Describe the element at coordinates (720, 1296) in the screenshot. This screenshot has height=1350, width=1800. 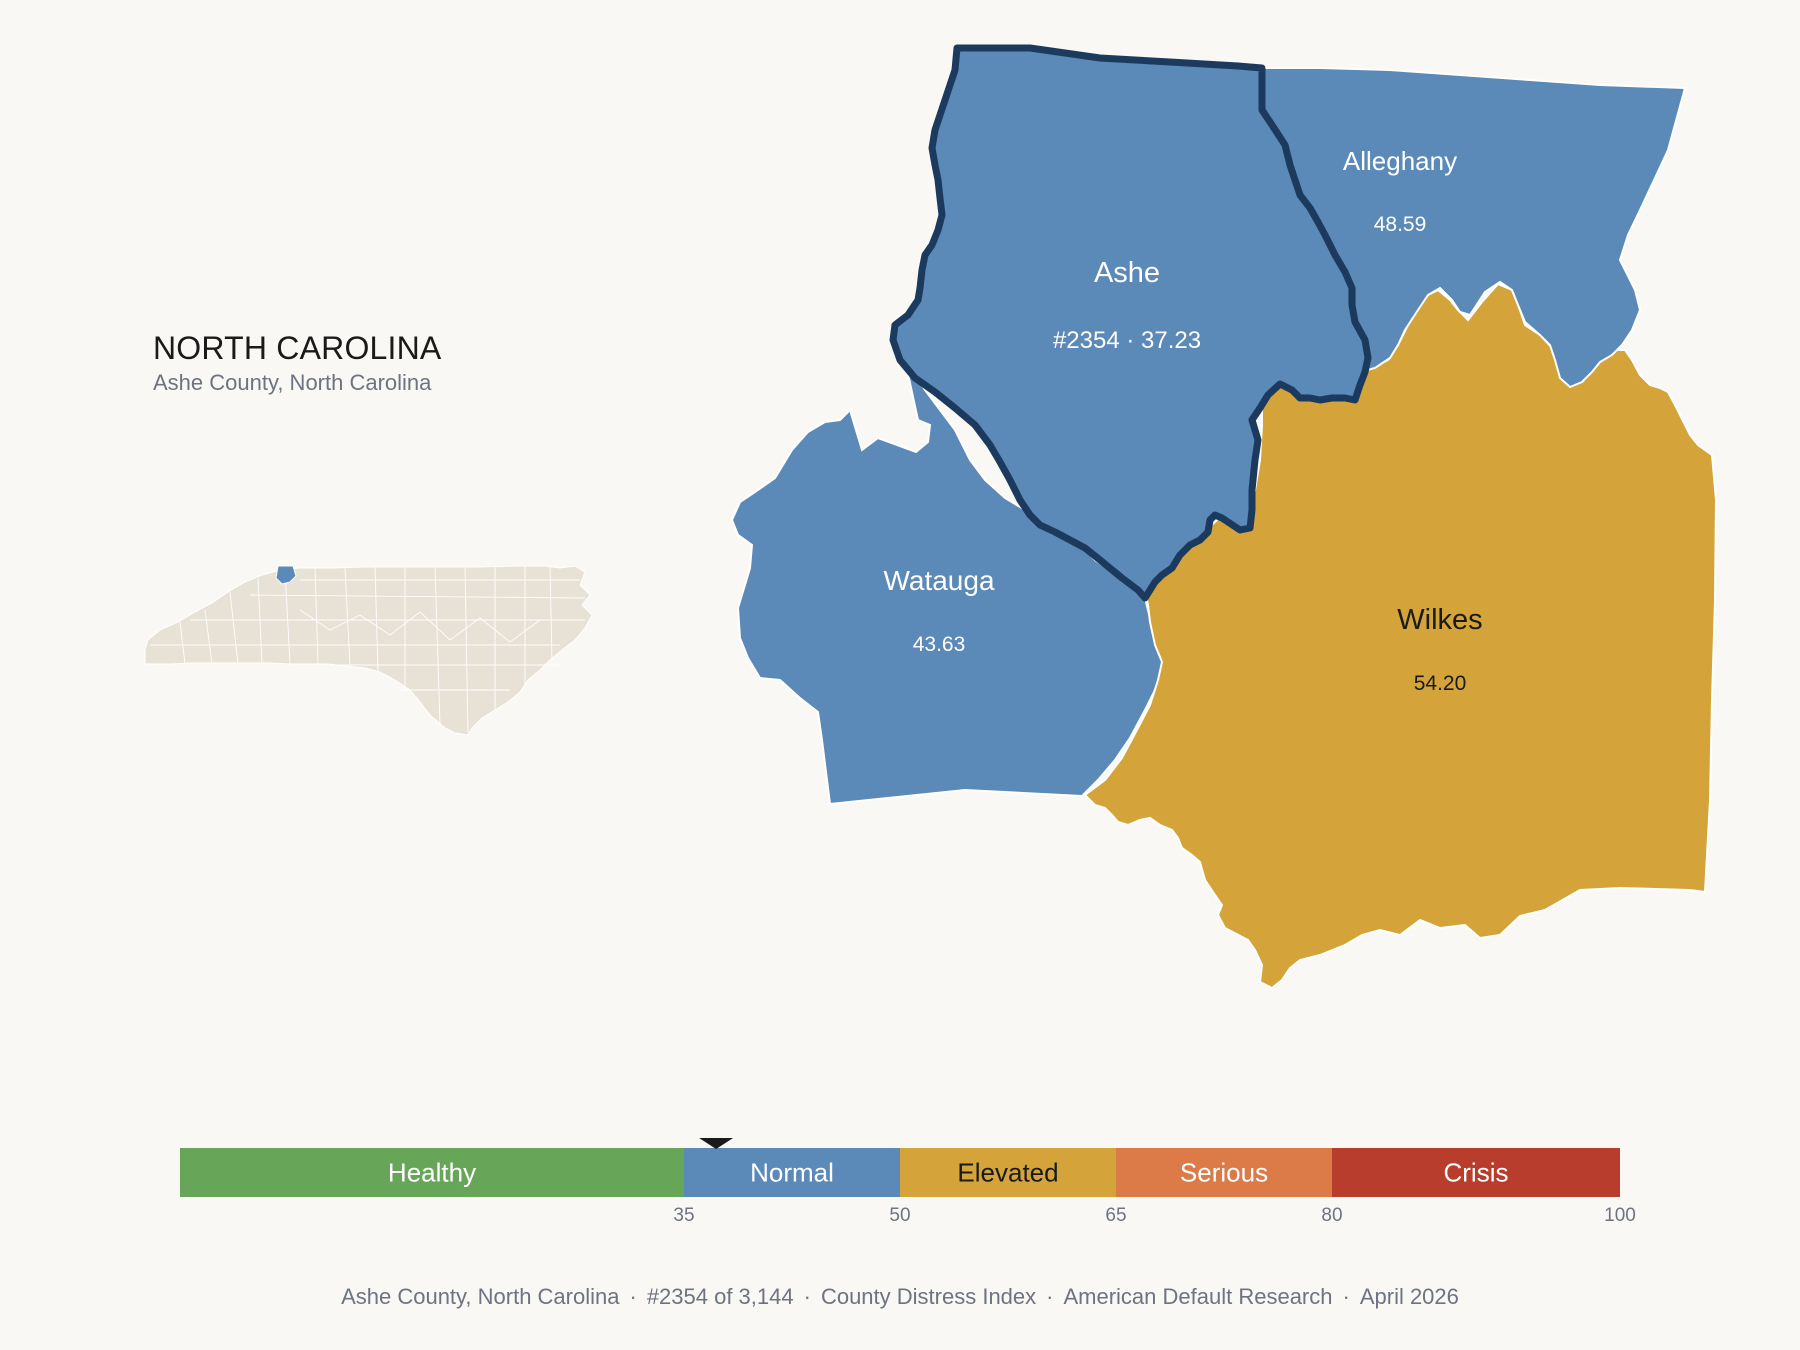
I see `footer-rank: #2354 of 3,144` at that location.